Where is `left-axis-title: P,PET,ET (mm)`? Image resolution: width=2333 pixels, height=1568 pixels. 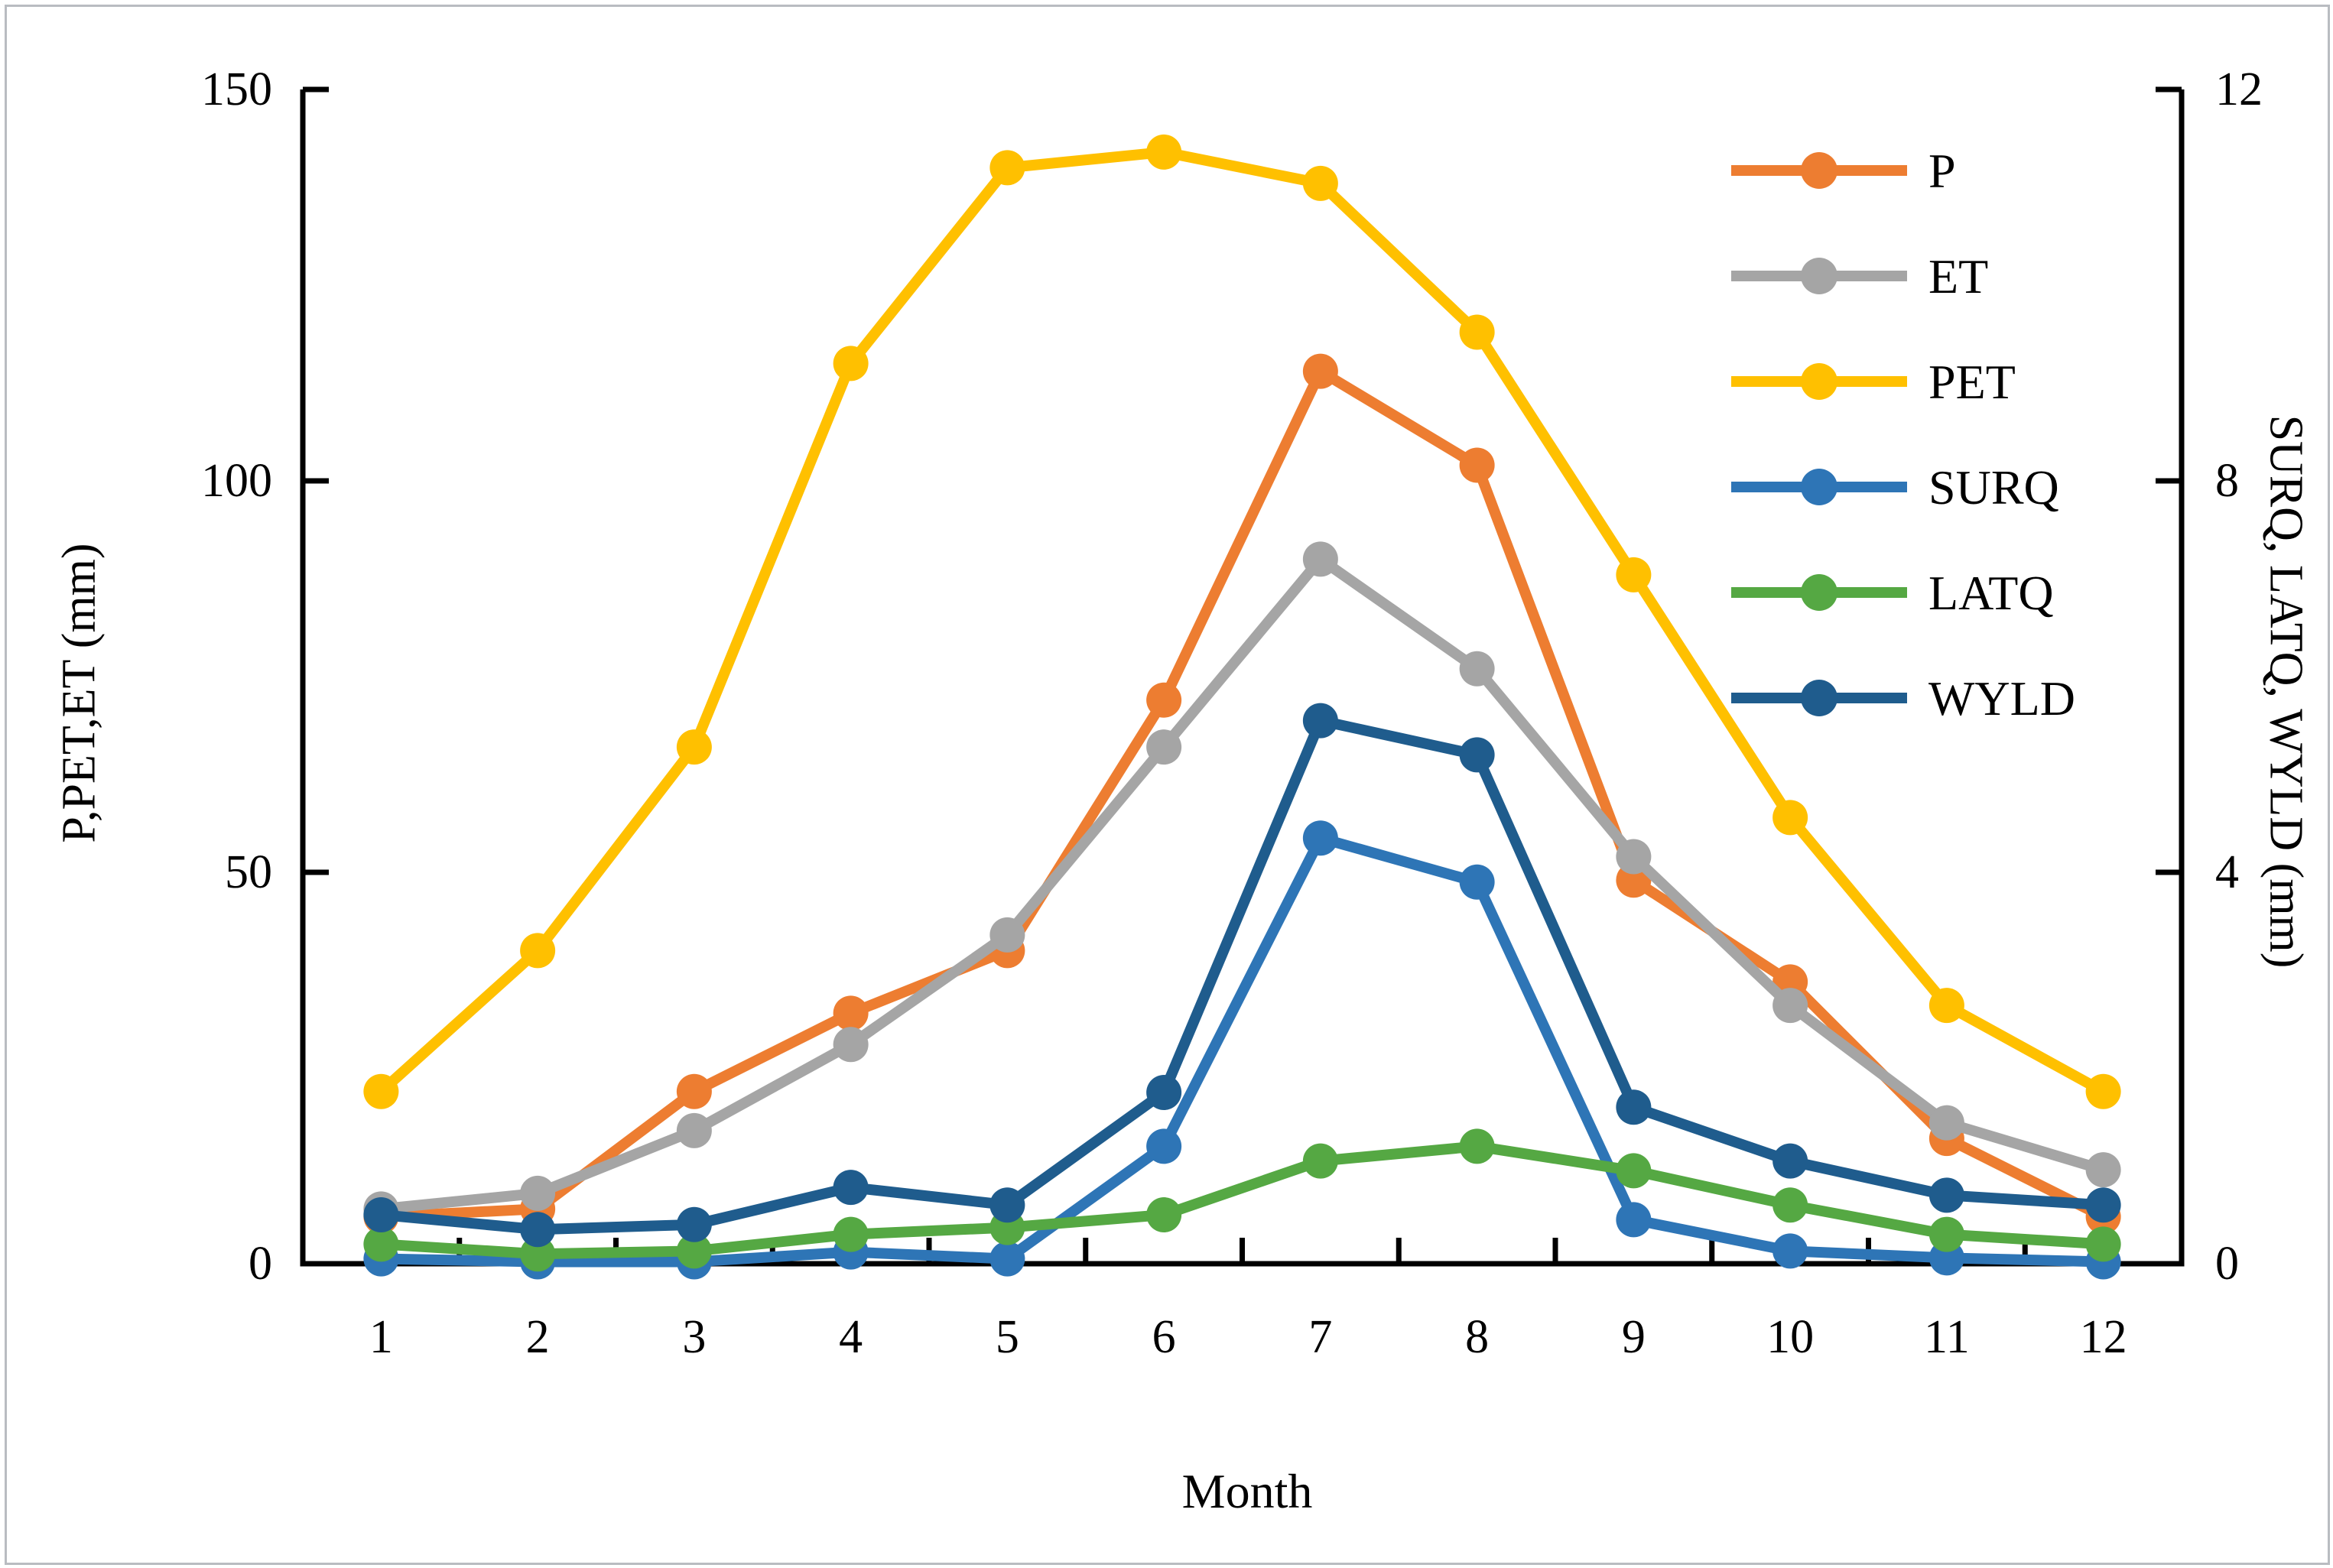
left-axis-title: P,PET,ET (mm) is located at coordinates (79, 693).